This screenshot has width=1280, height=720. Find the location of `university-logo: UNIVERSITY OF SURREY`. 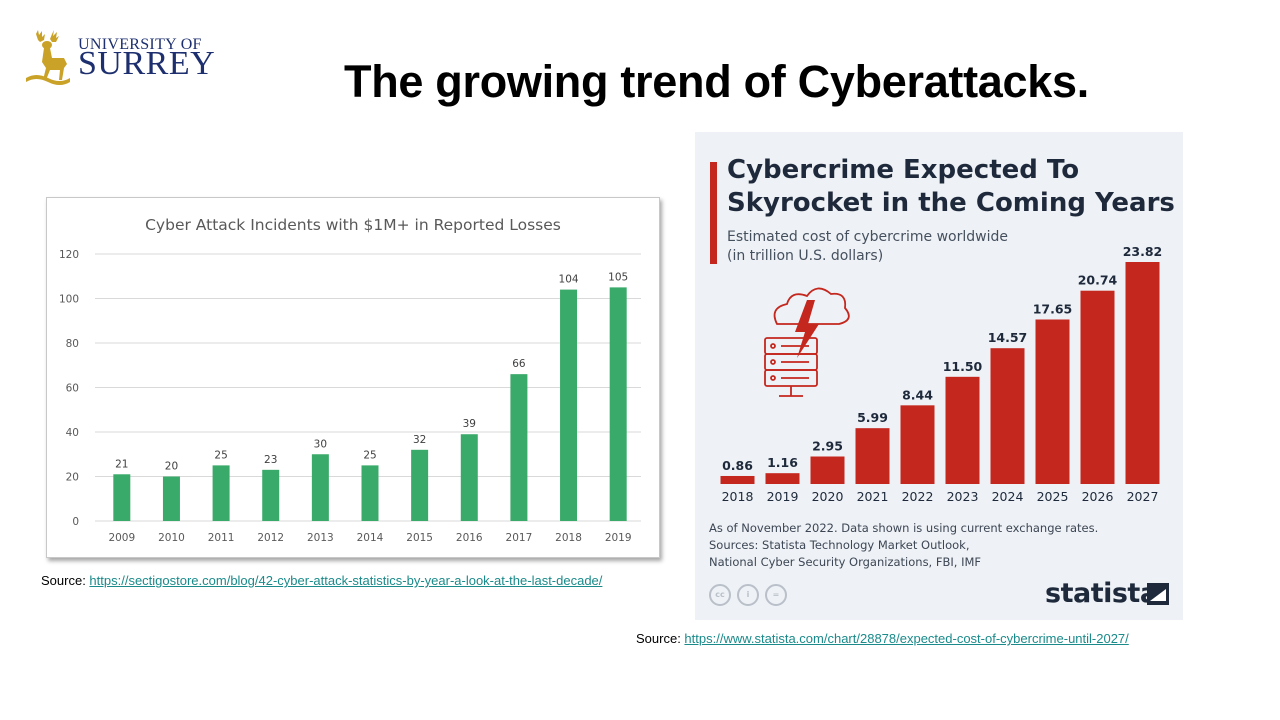

university-logo: UNIVERSITY OF SURREY is located at coordinates (127, 60).